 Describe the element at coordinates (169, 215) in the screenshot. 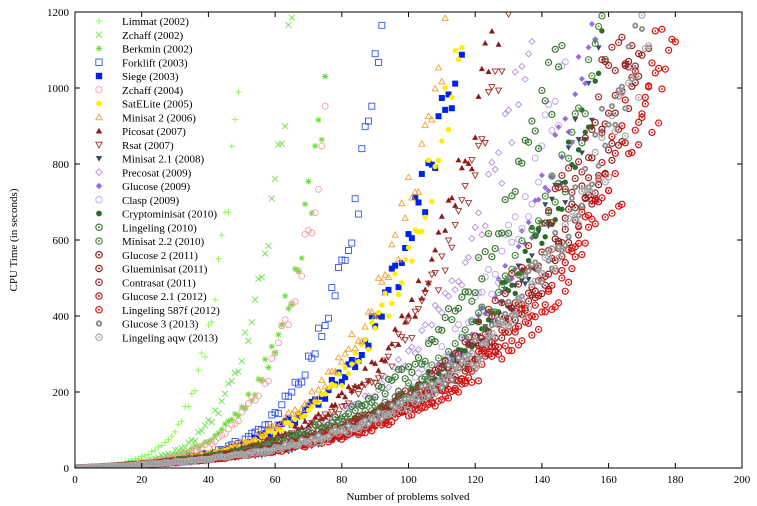

I see `legend-label: Cryptominisat (2010)` at that location.